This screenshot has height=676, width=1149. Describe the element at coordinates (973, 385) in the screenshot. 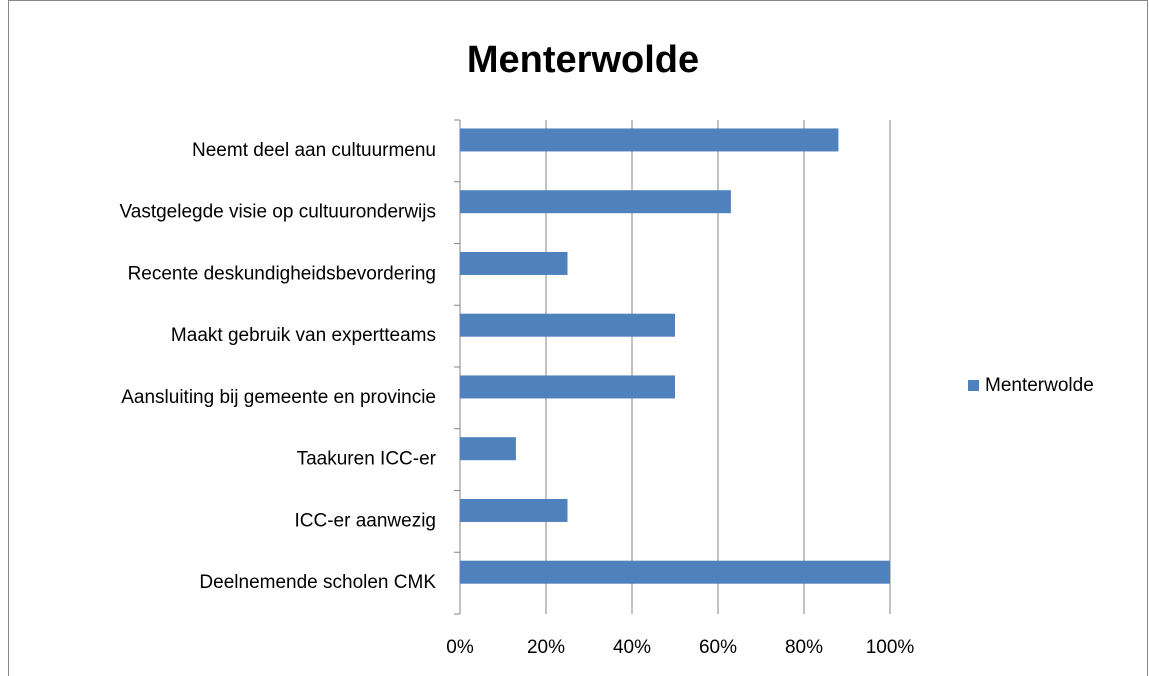

I see `legend-swatch` at that location.